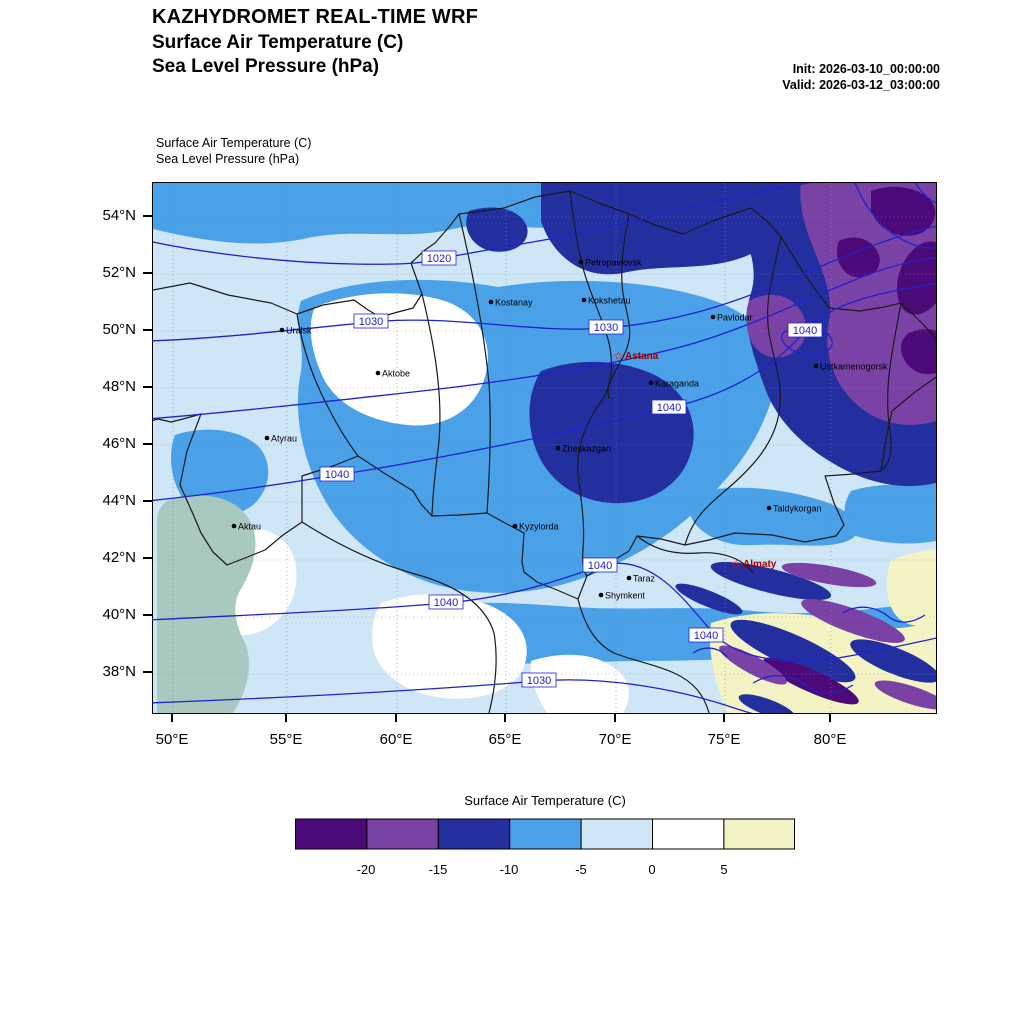  I want to click on y-axis-label: 50°N, so click(119, 329).